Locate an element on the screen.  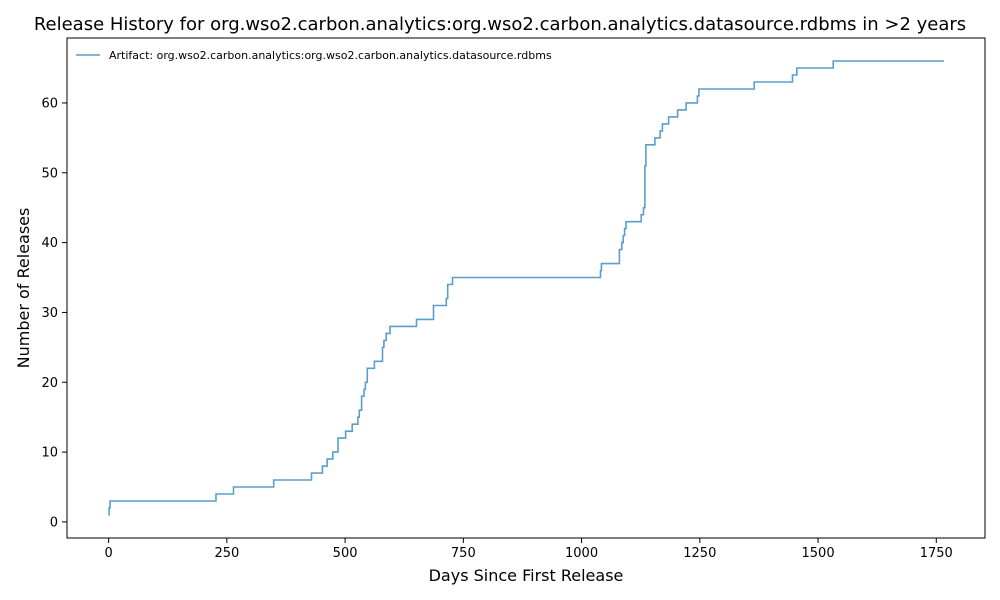
y-tick-label: 10 is located at coordinates (49, 453).